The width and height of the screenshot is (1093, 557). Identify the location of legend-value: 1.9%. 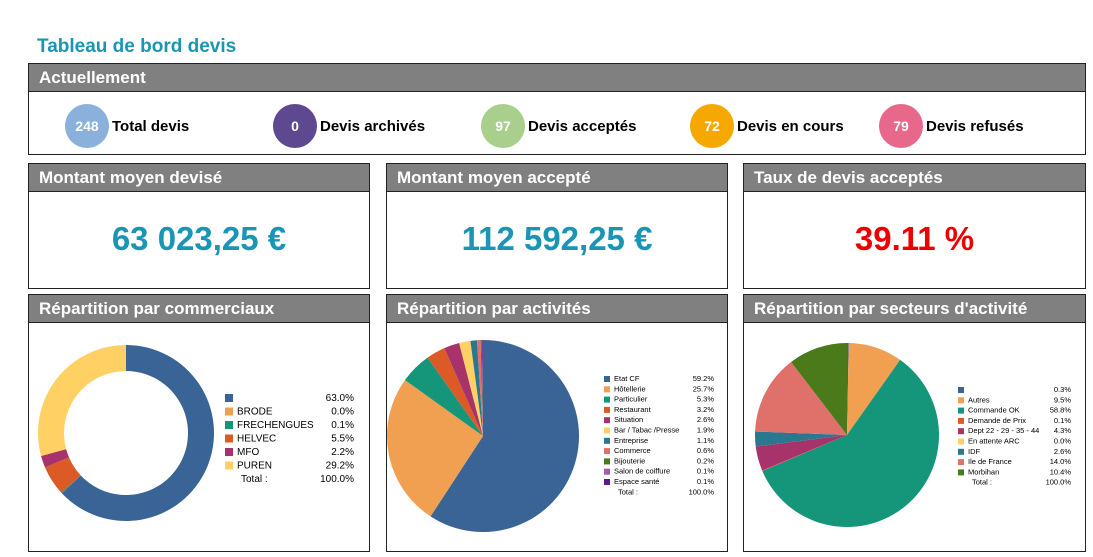
(705, 430).